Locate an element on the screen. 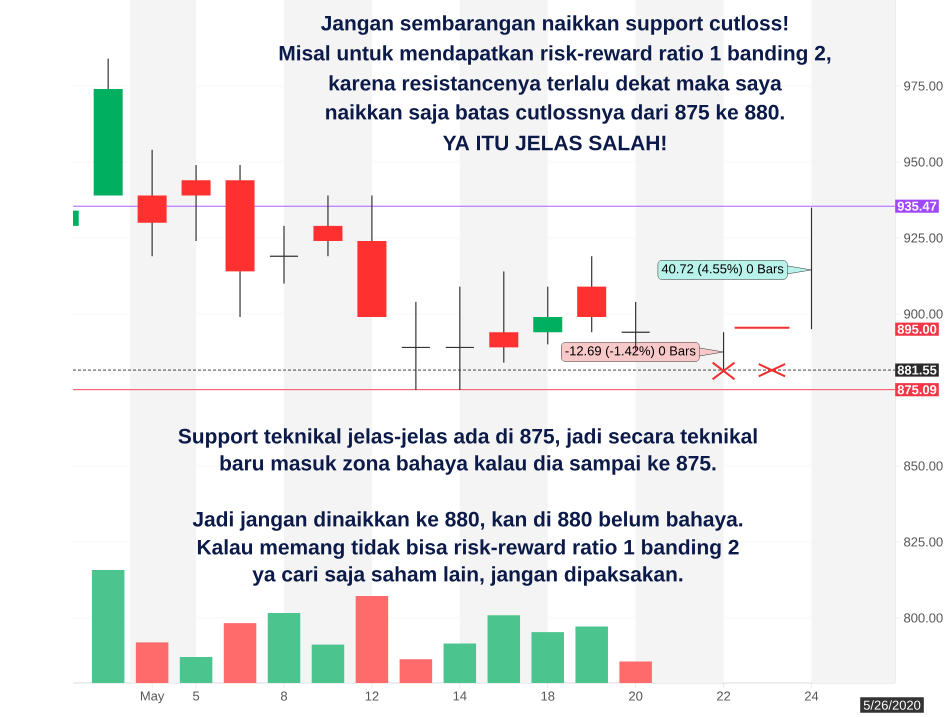  x-tick-label: 8 is located at coordinates (284, 696).